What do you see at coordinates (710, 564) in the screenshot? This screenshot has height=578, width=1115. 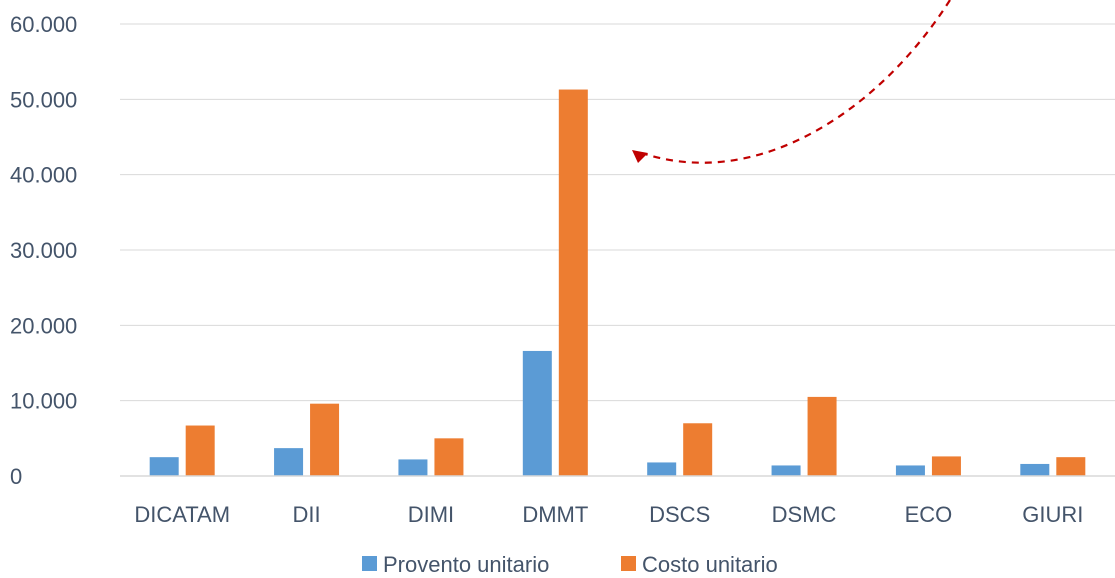 I see `legend-label: Costo unitario` at bounding box center [710, 564].